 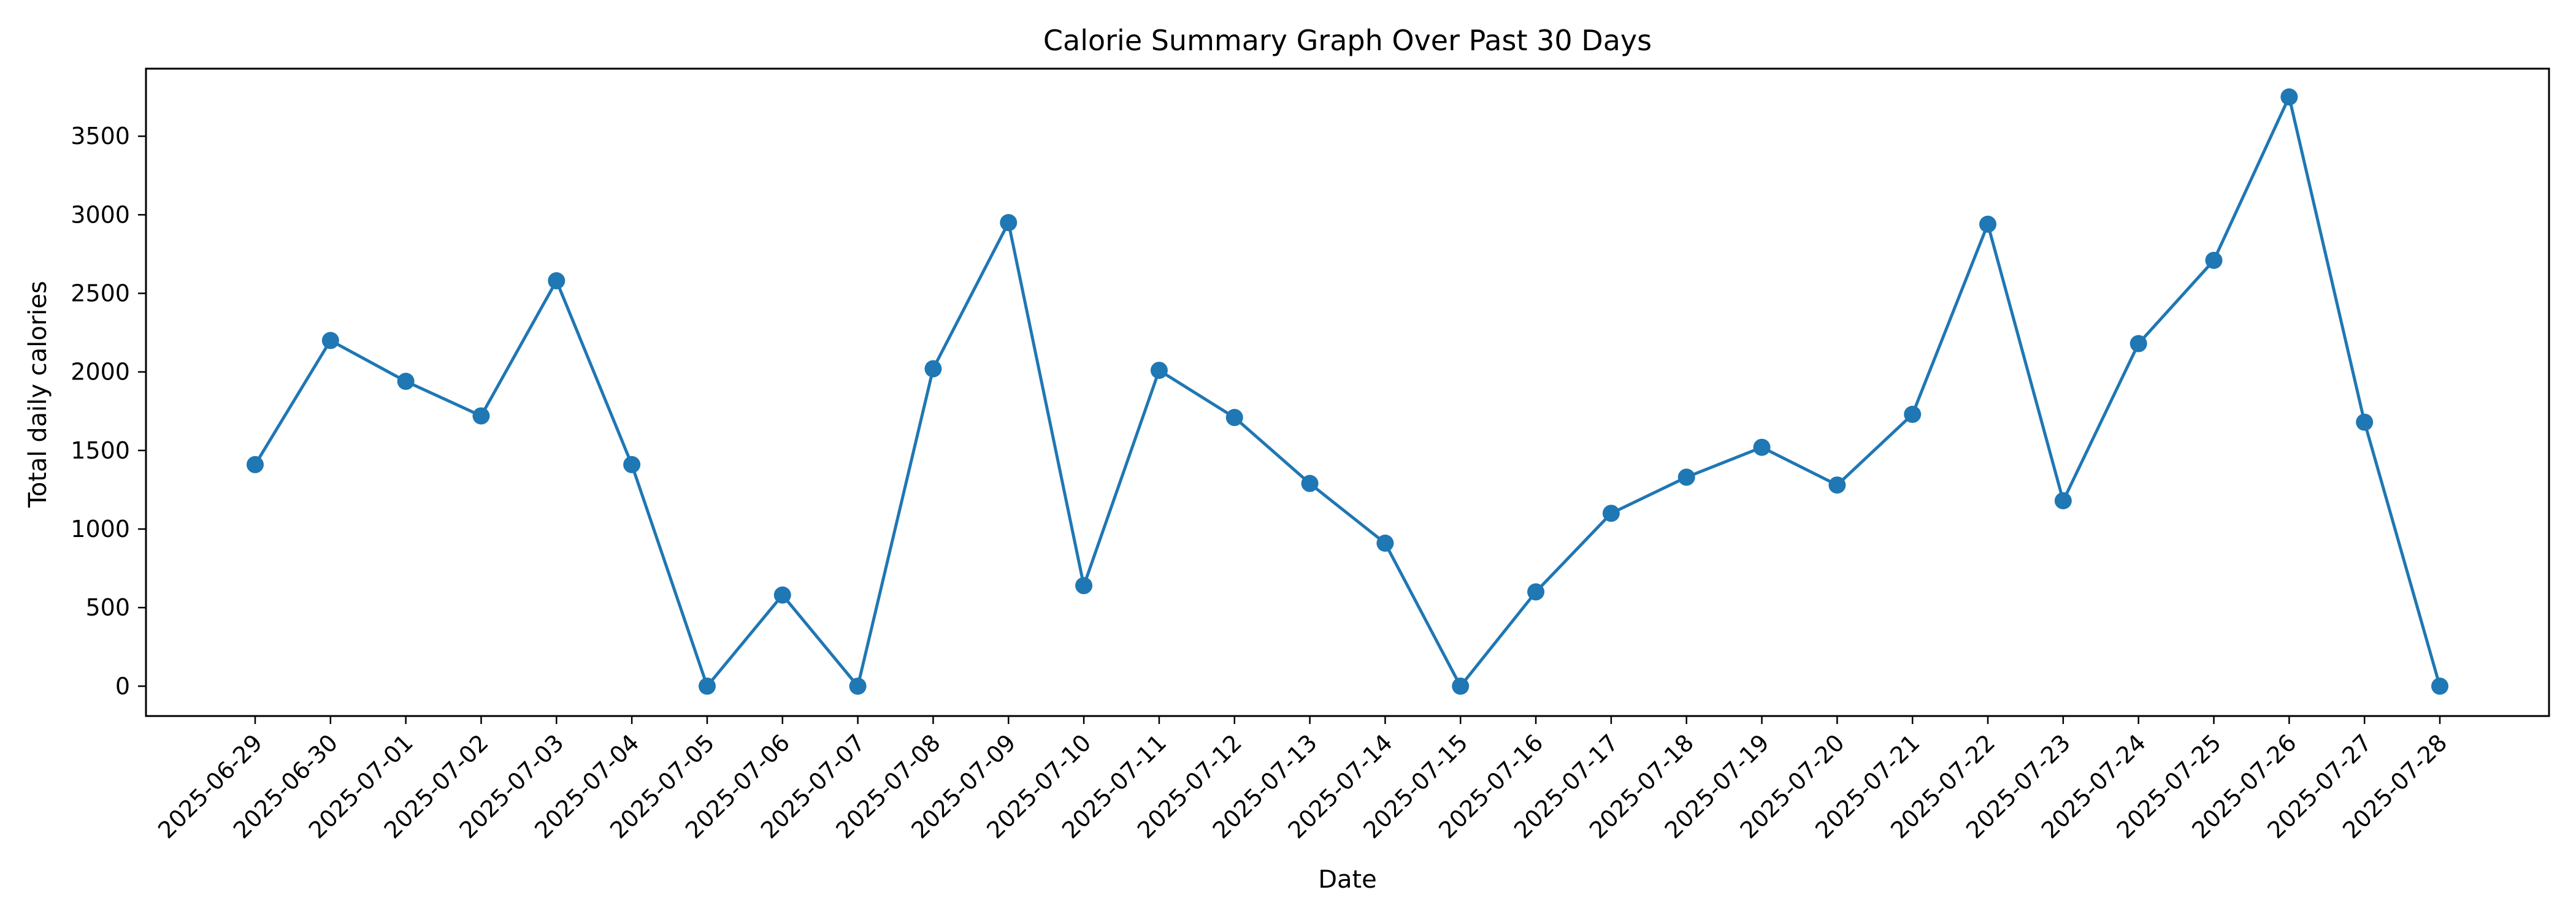 What do you see at coordinates (107, 607) in the screenshot?
I see `y-tick-label: 500` at bounding box center [107, 607].